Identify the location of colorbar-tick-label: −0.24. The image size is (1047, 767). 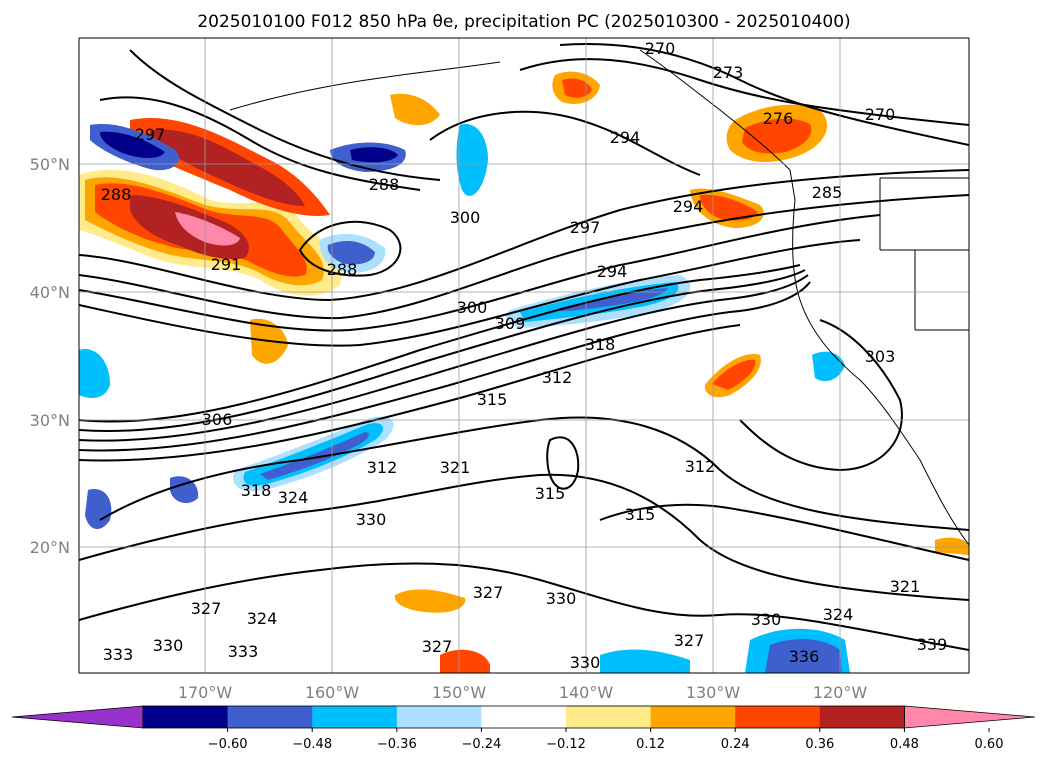
(481, 744).